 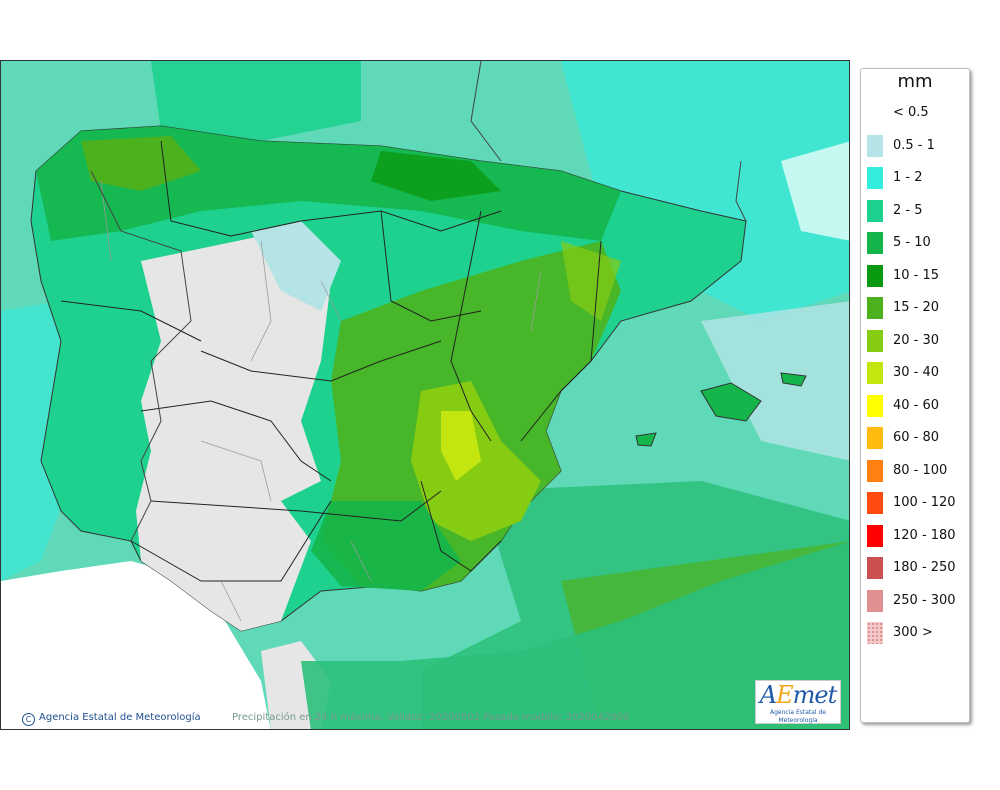 I want to click on legend-label: 100 - 120, so click(x=924, y=502).